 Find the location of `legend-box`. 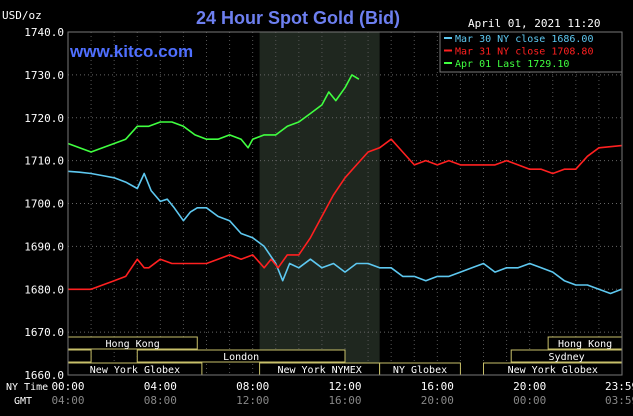

legend-box is located at coordinates (531, 52).